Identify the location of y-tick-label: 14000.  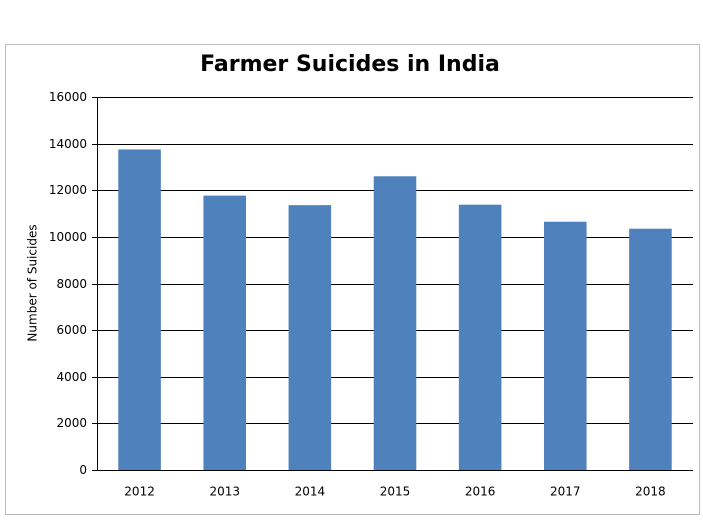
(68, 144).